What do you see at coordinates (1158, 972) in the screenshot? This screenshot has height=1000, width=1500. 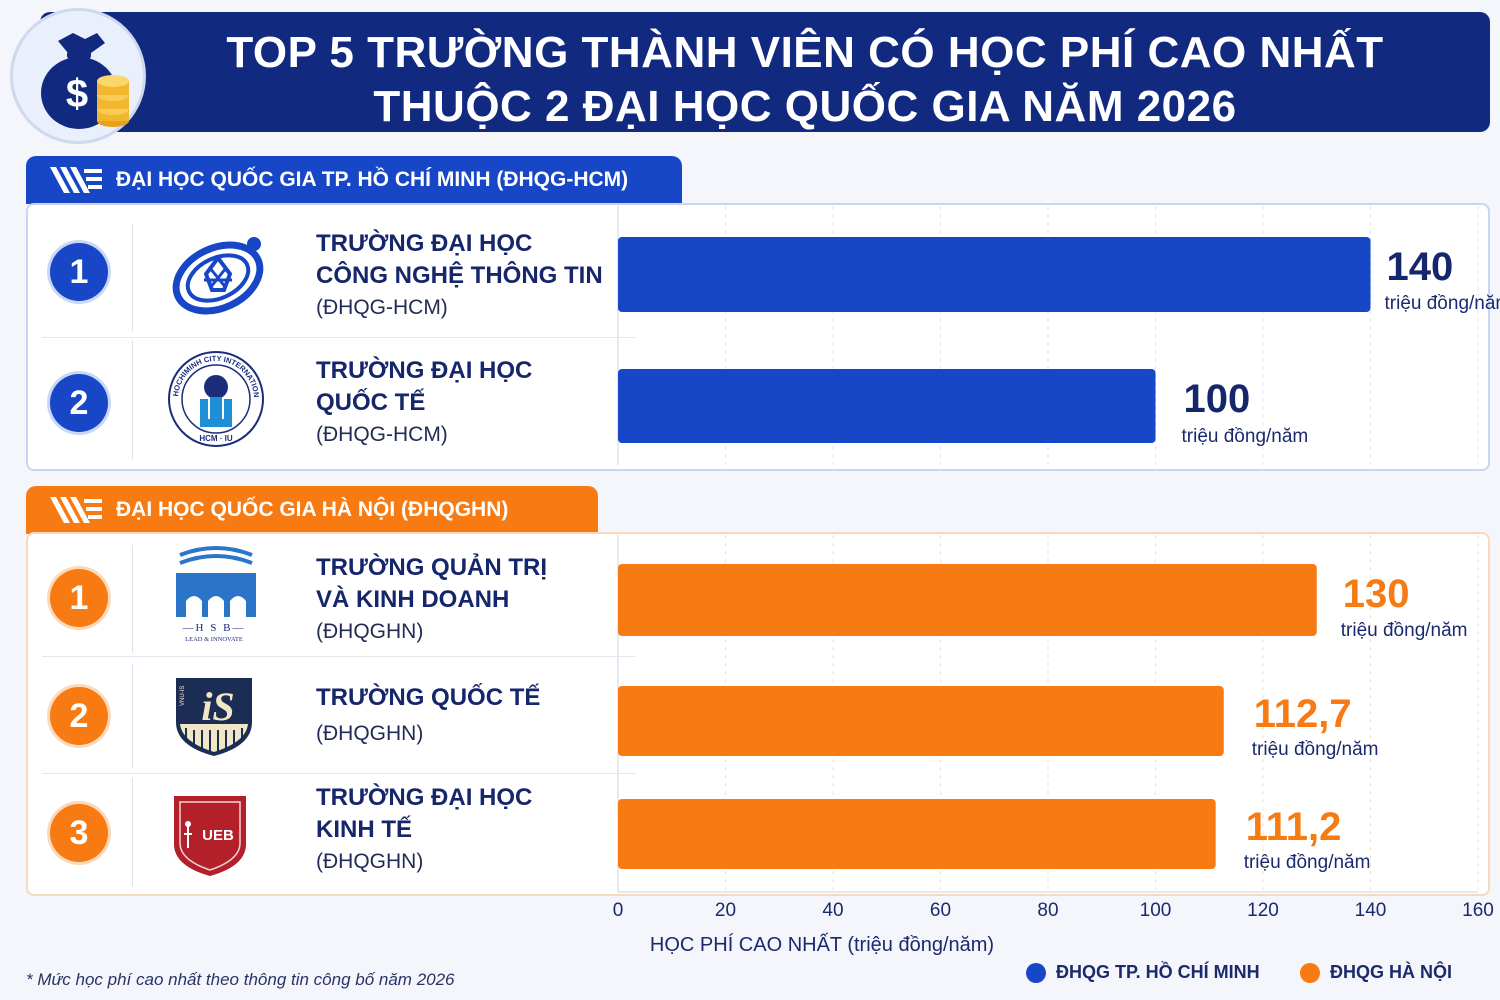 I see `legend-label: ĐHQG TP. HỒ CHÍ MINH` at bounding box center [1158, 972].